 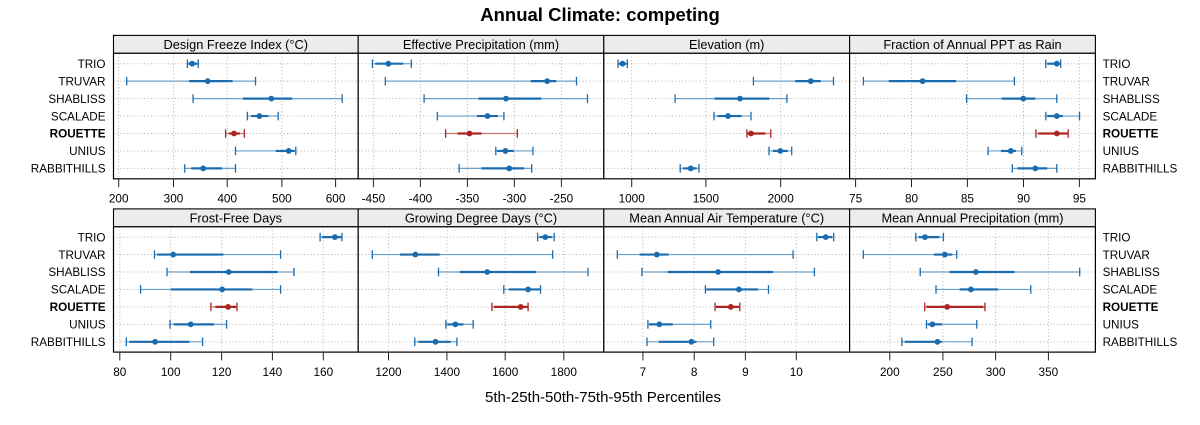 What do you see at coordinates (388, 372) in the screenshot?
I see `svg-text: 1200` at bounding box center [388, 372].